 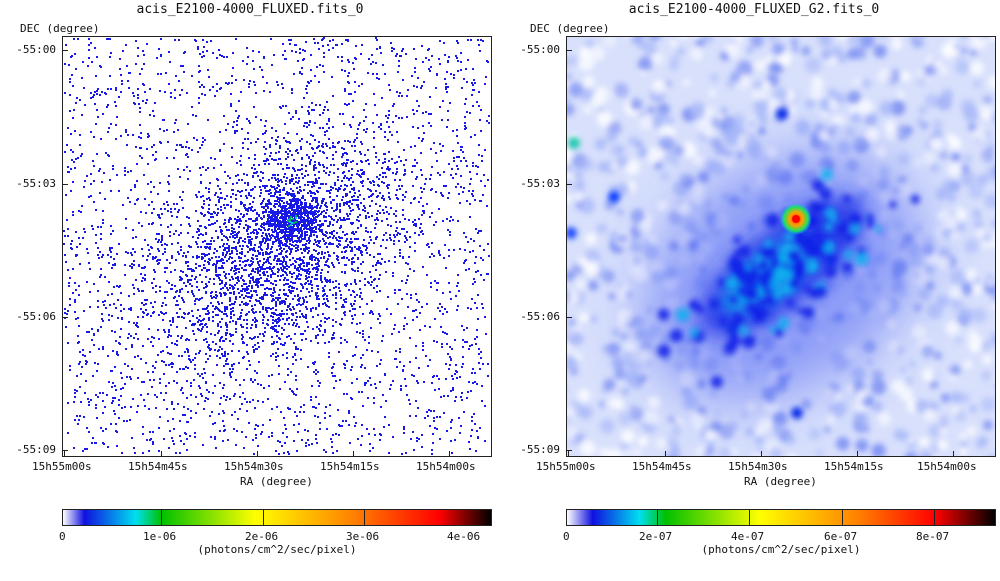 I want to click on left-colorbar-label: 4e-06, so click(x=464, y=536).